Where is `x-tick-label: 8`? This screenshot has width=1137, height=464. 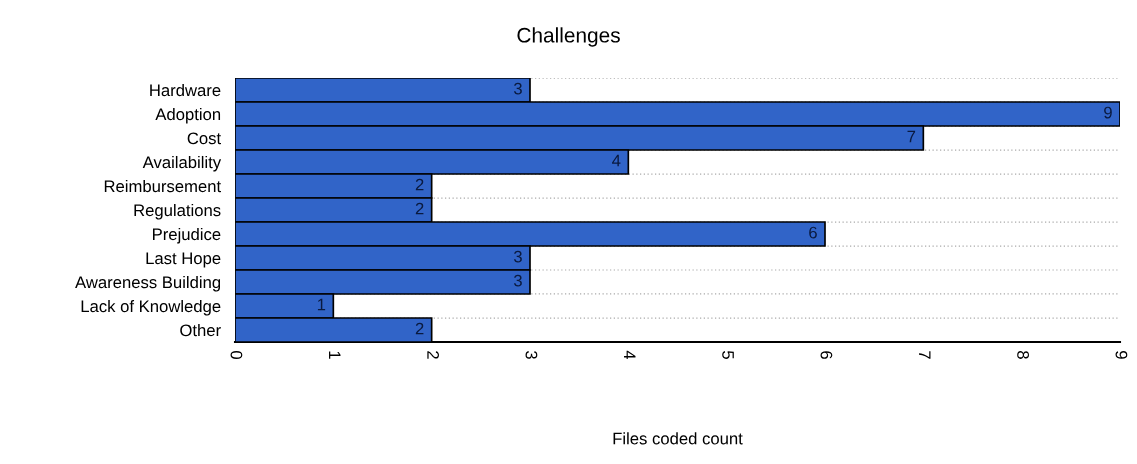 x-tick-label: 8 is located at coordinates (1023, 355).